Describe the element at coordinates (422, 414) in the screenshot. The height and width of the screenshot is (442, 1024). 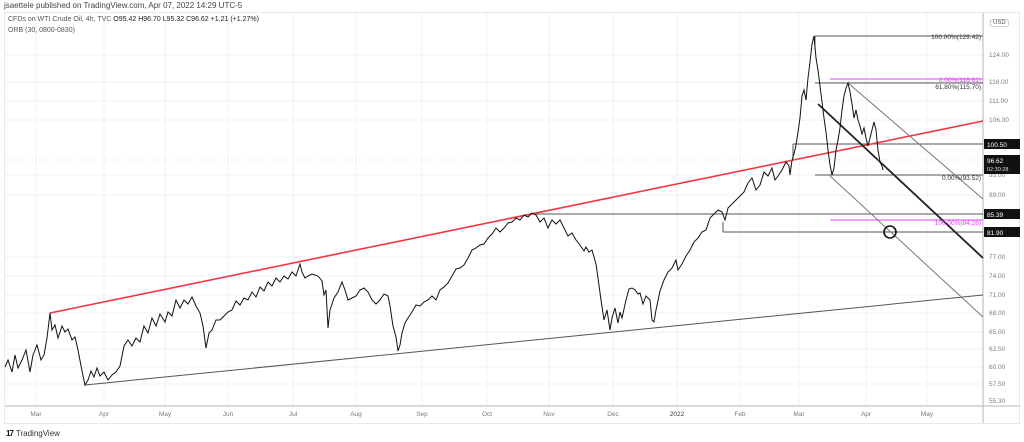
I see `svg-text: Sep` at that location.